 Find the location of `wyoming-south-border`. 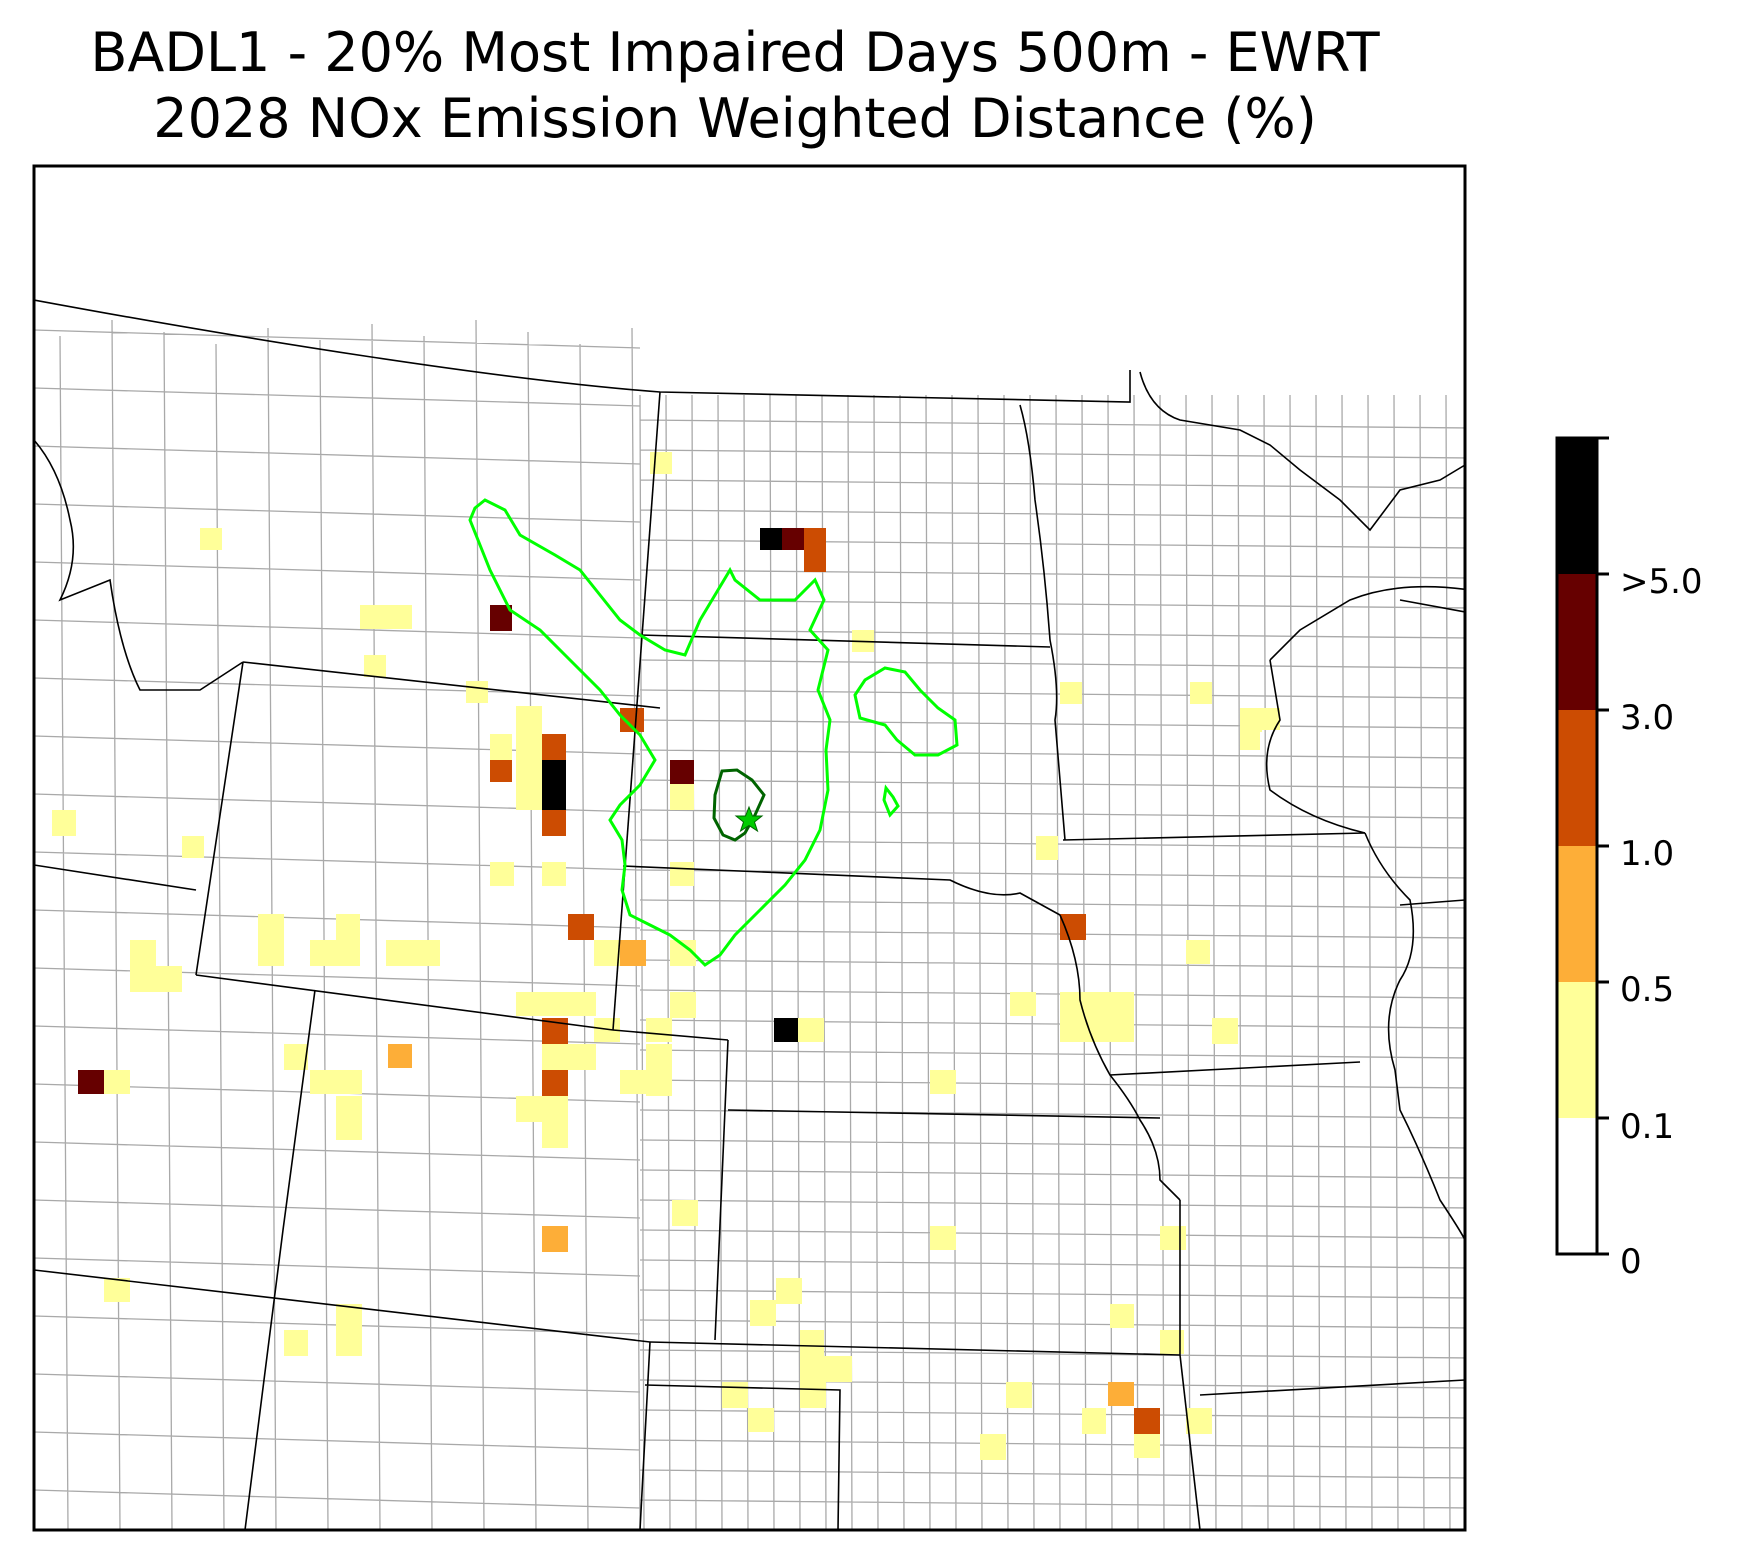

wyoming-south-border is located at coordinates (404, 1002).